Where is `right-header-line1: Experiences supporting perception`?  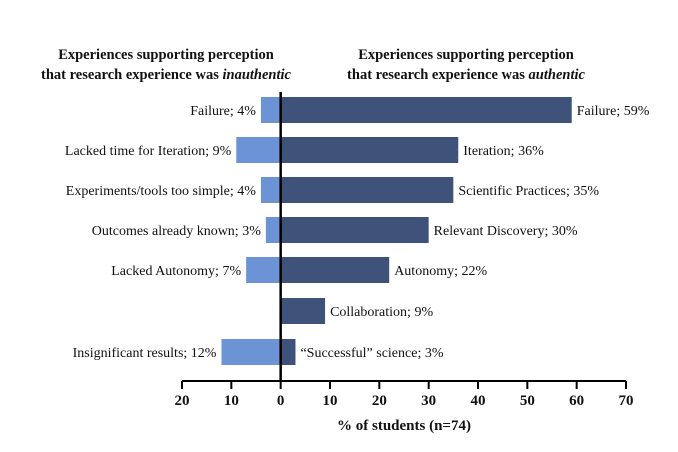
right-header-line1: Experiences supporting perception is located at coordinates (466, 55).